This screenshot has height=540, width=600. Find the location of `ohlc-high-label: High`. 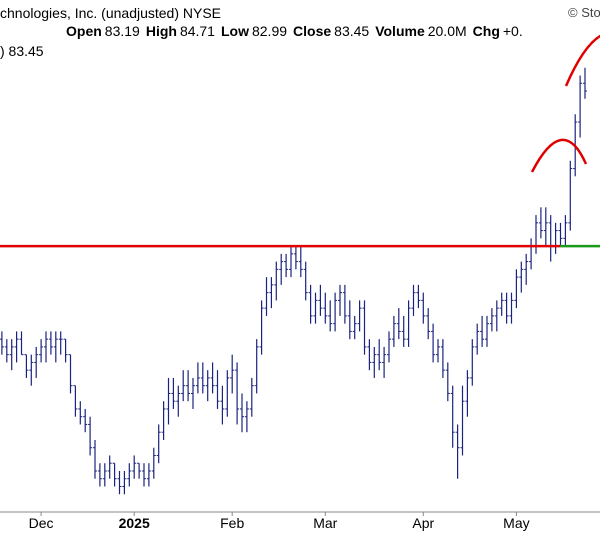

ohlc-high-label: High is located at coordinates (161, 31).